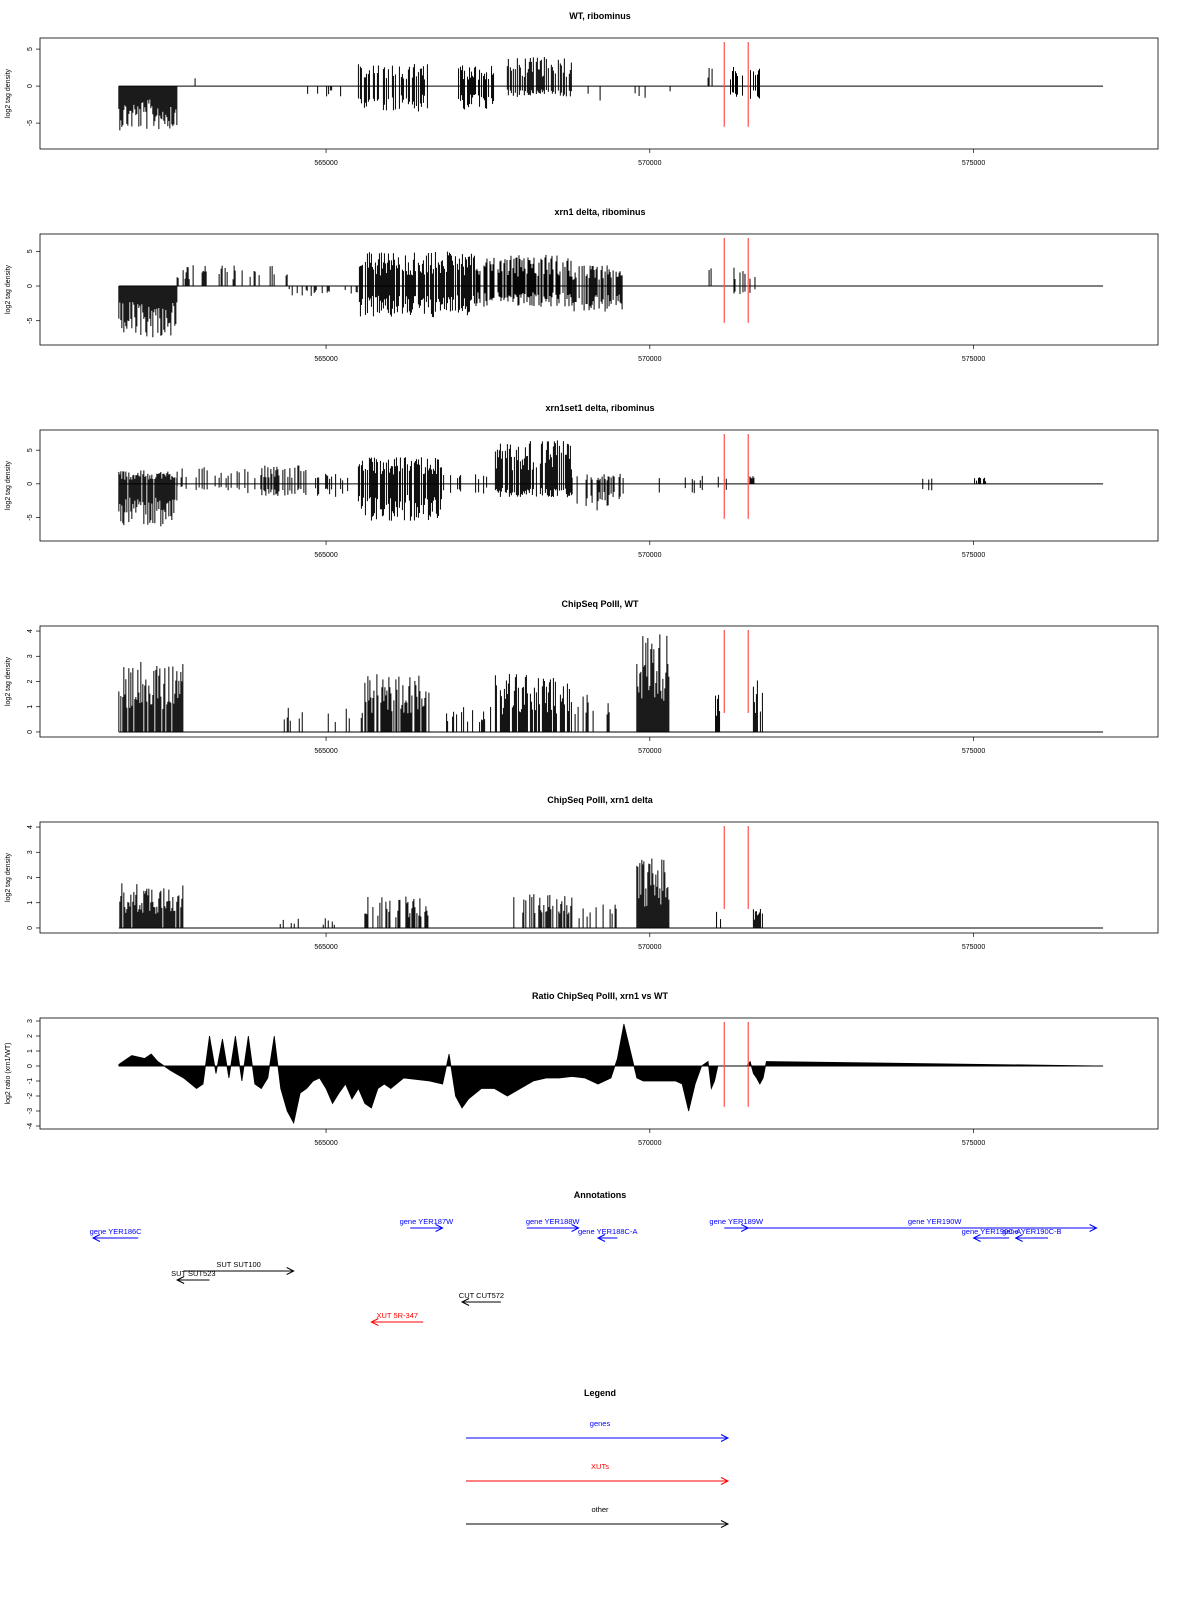 The image size is (1200, 1600). I want to click on feature-label: gene YER189W, so click(736, 1221).